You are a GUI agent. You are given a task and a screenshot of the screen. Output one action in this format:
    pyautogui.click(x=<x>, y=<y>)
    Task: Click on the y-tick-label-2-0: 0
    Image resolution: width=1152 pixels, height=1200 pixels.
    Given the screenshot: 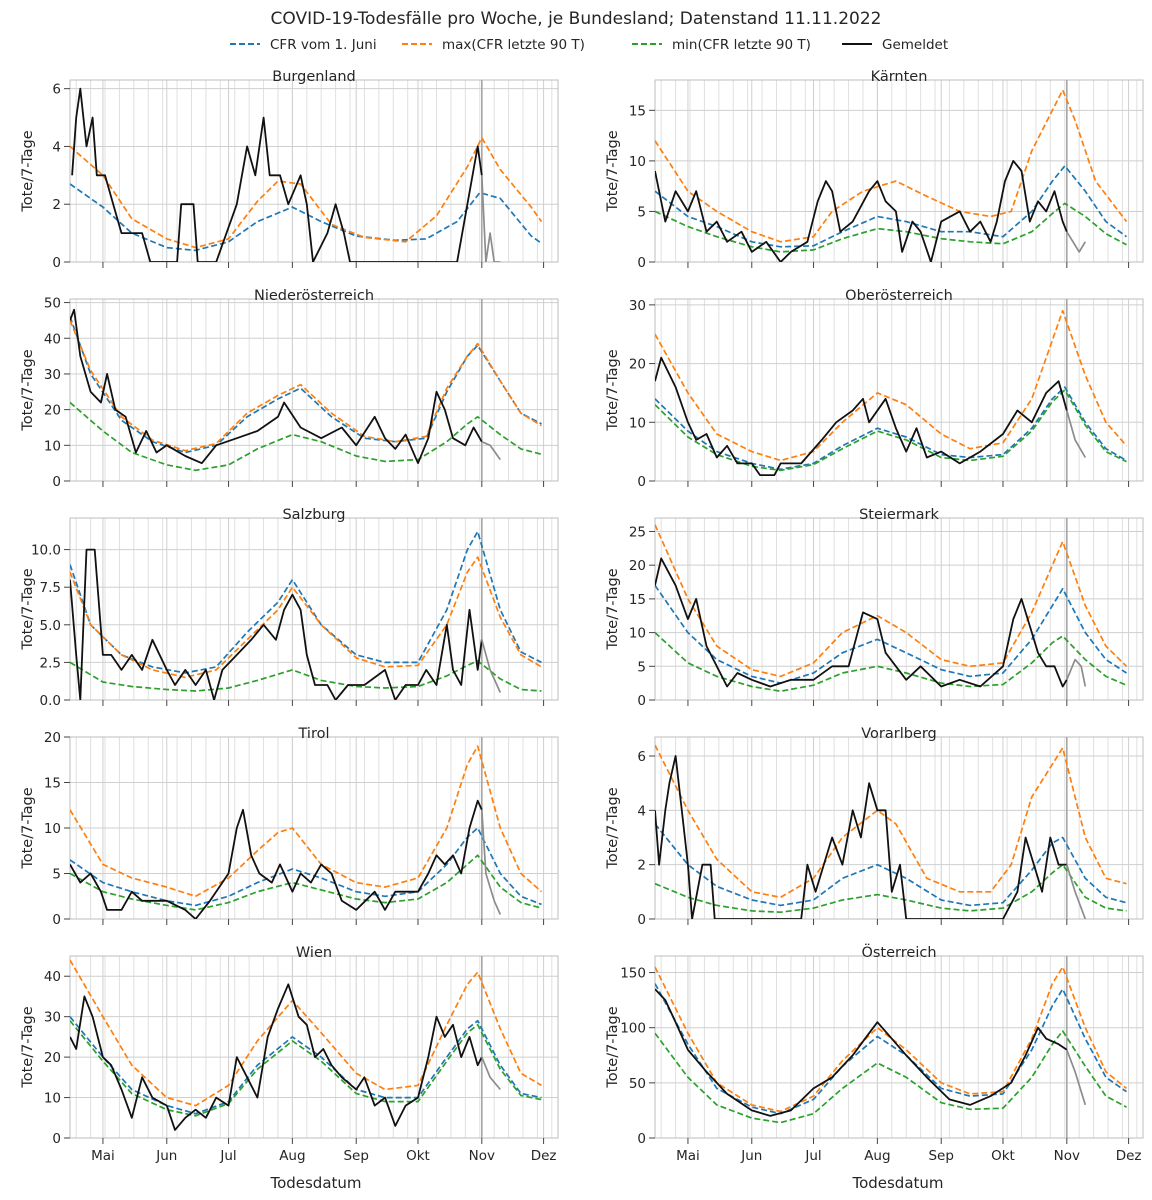 What is the action you would take?
    pyautogui.click(x=56, y=482)
    